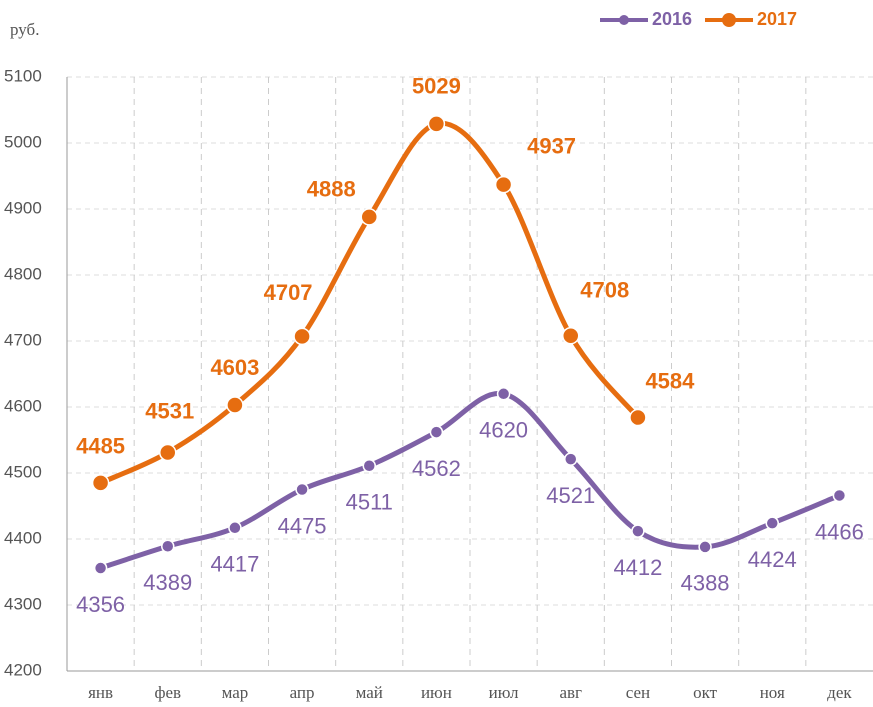 This screenshot has height=707, width=873. Describe the element at coordinates (705, 583) in the screenshot. I see `data-label: 4388` at that location.